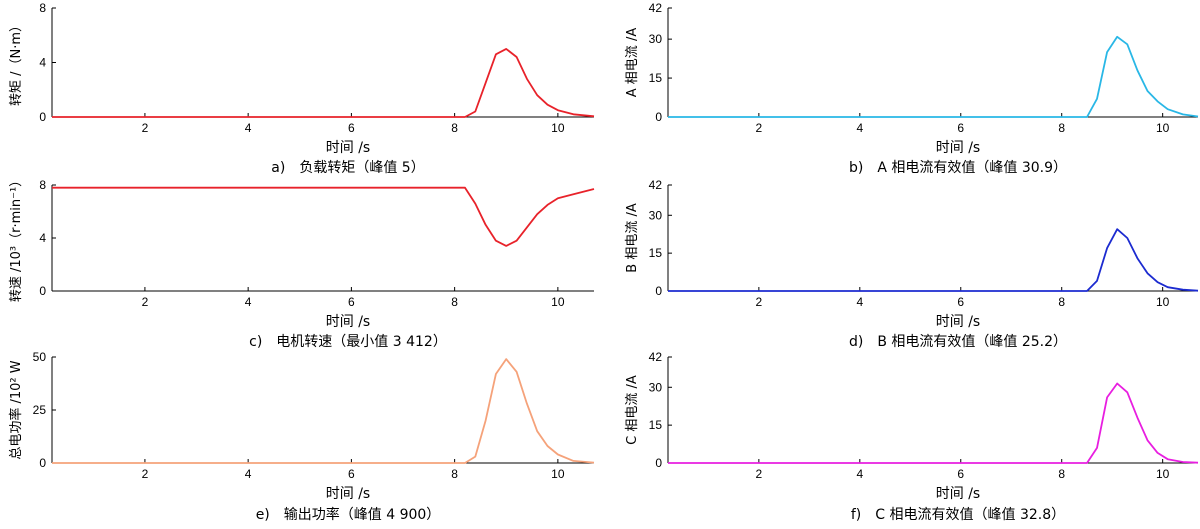 The height and width of the screenshot is (529, 1200). What do you see at coordinates (958, 168) in the screenshot?
I see `figure-caption: b) A 相电流有效值（峰值 30.9）` at bounding box center [958, 168].